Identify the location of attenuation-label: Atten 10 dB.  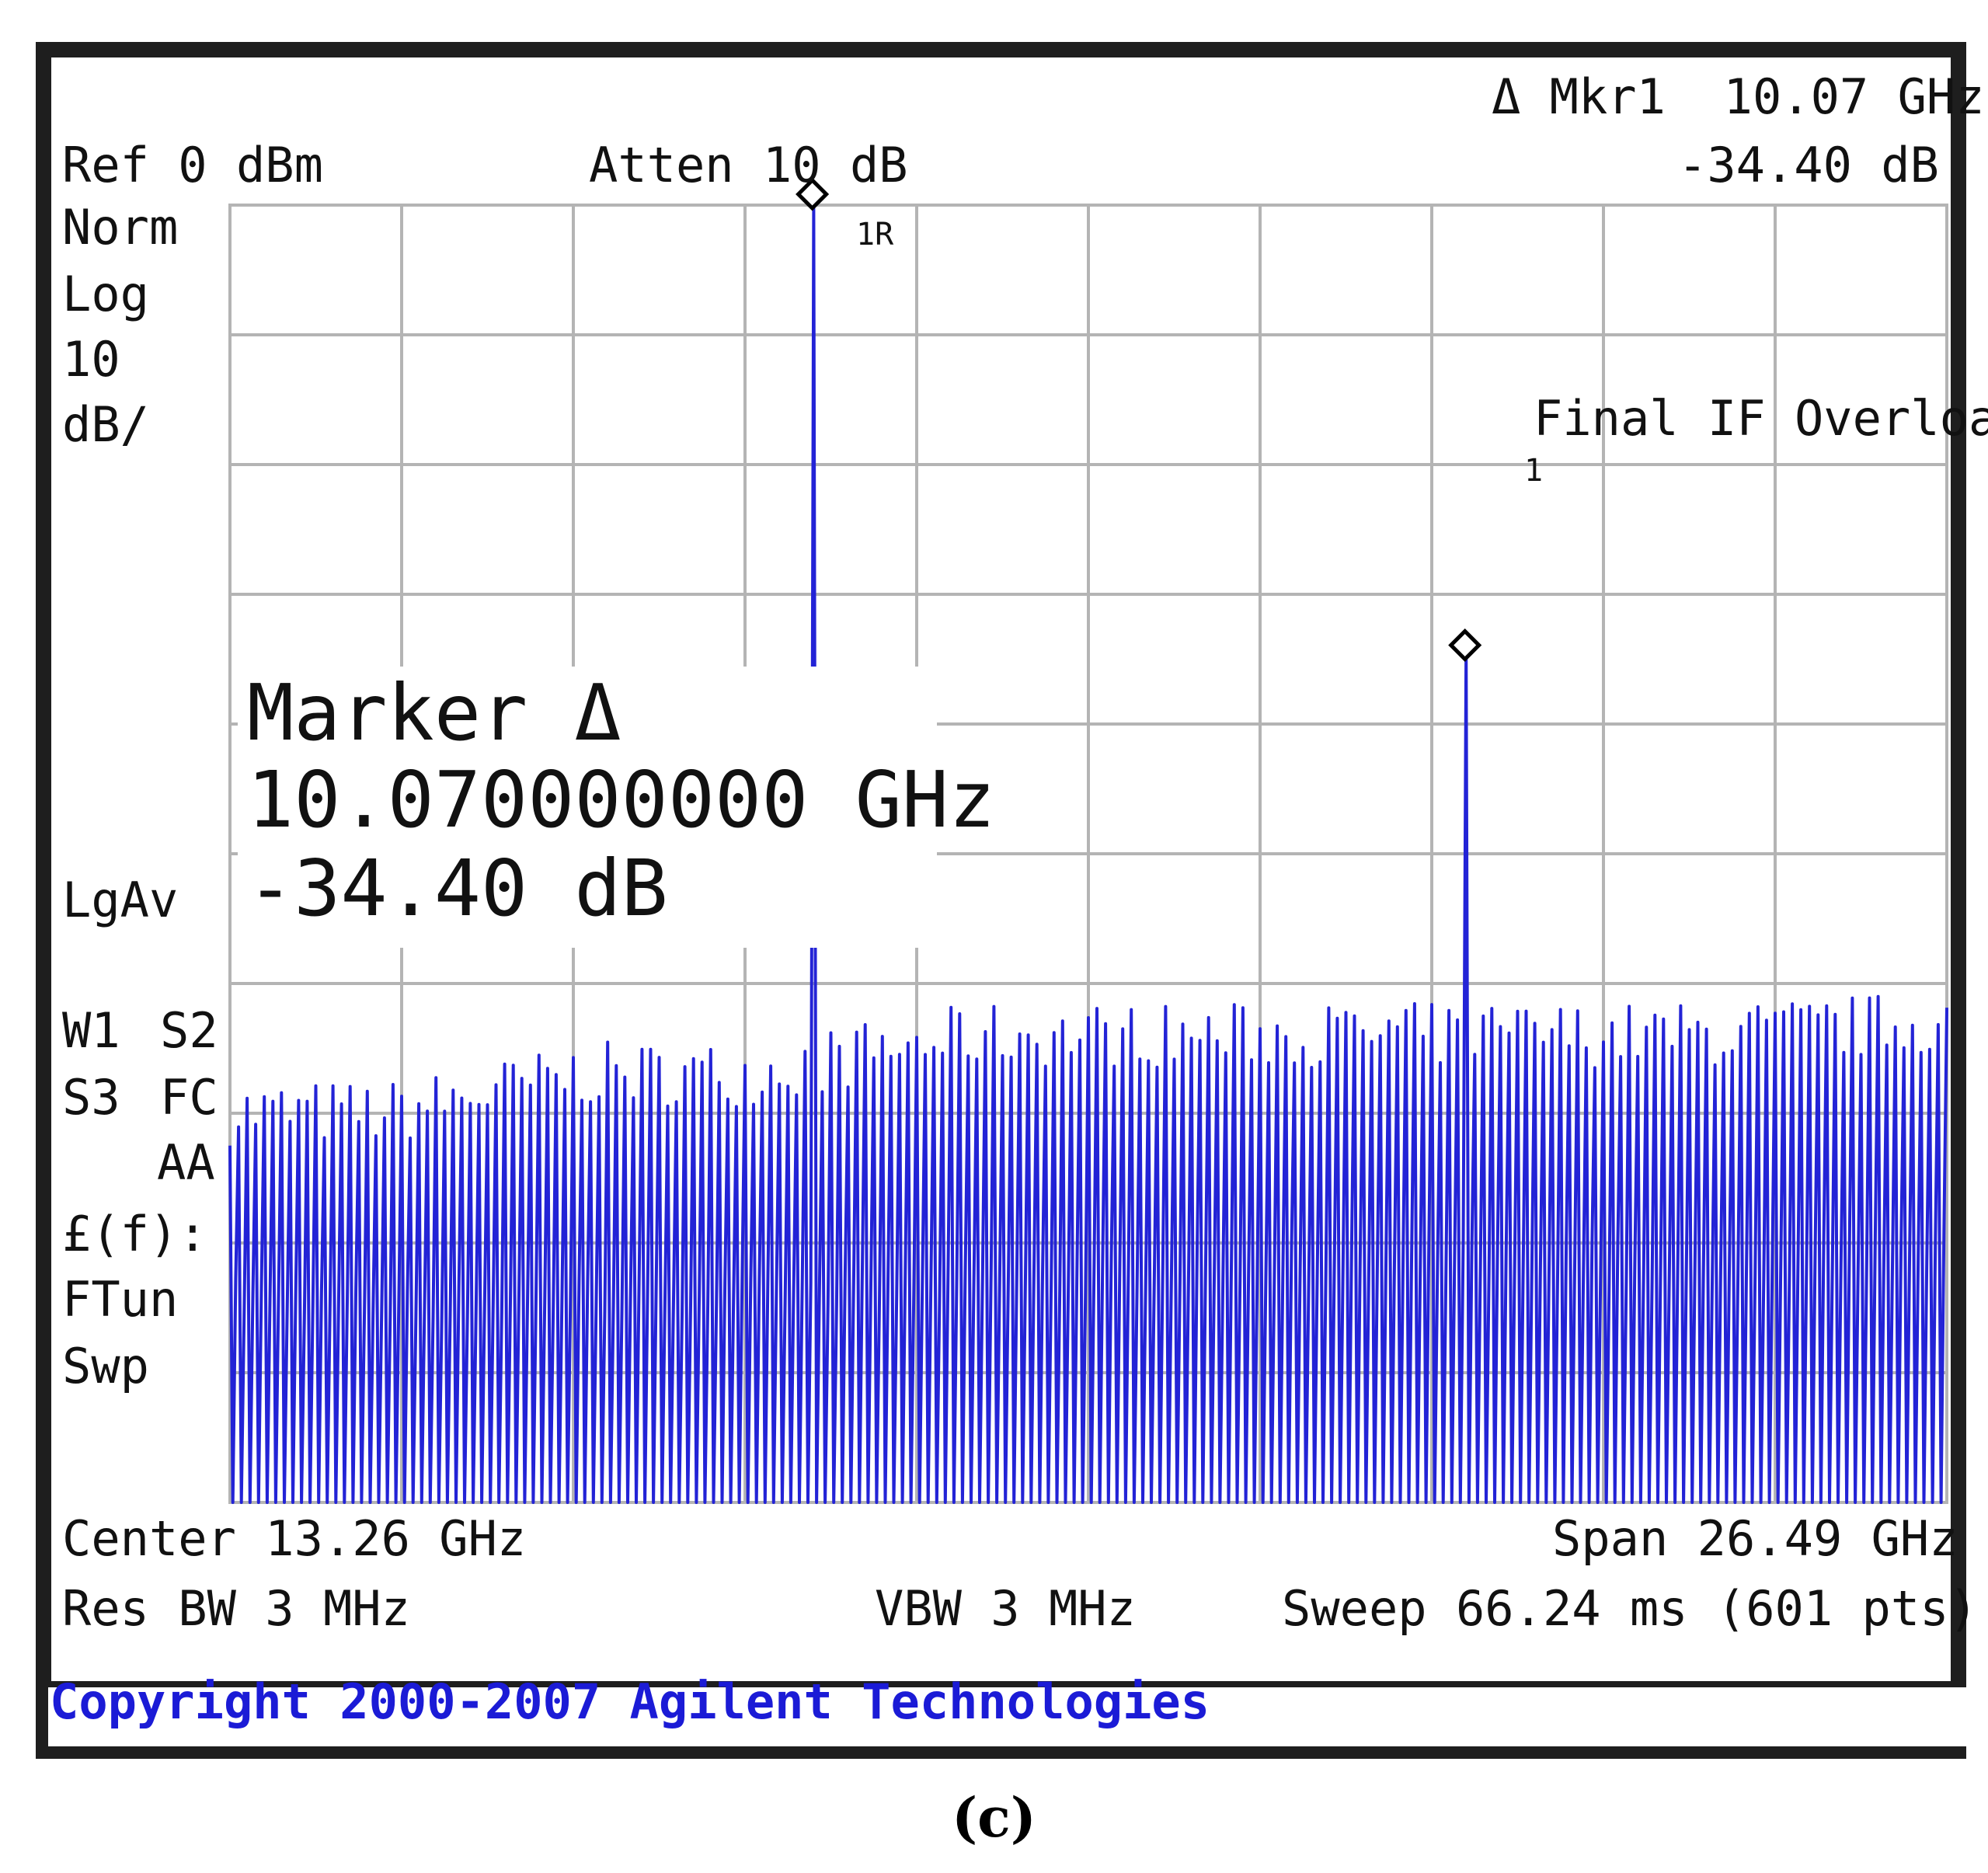
(748, 165).